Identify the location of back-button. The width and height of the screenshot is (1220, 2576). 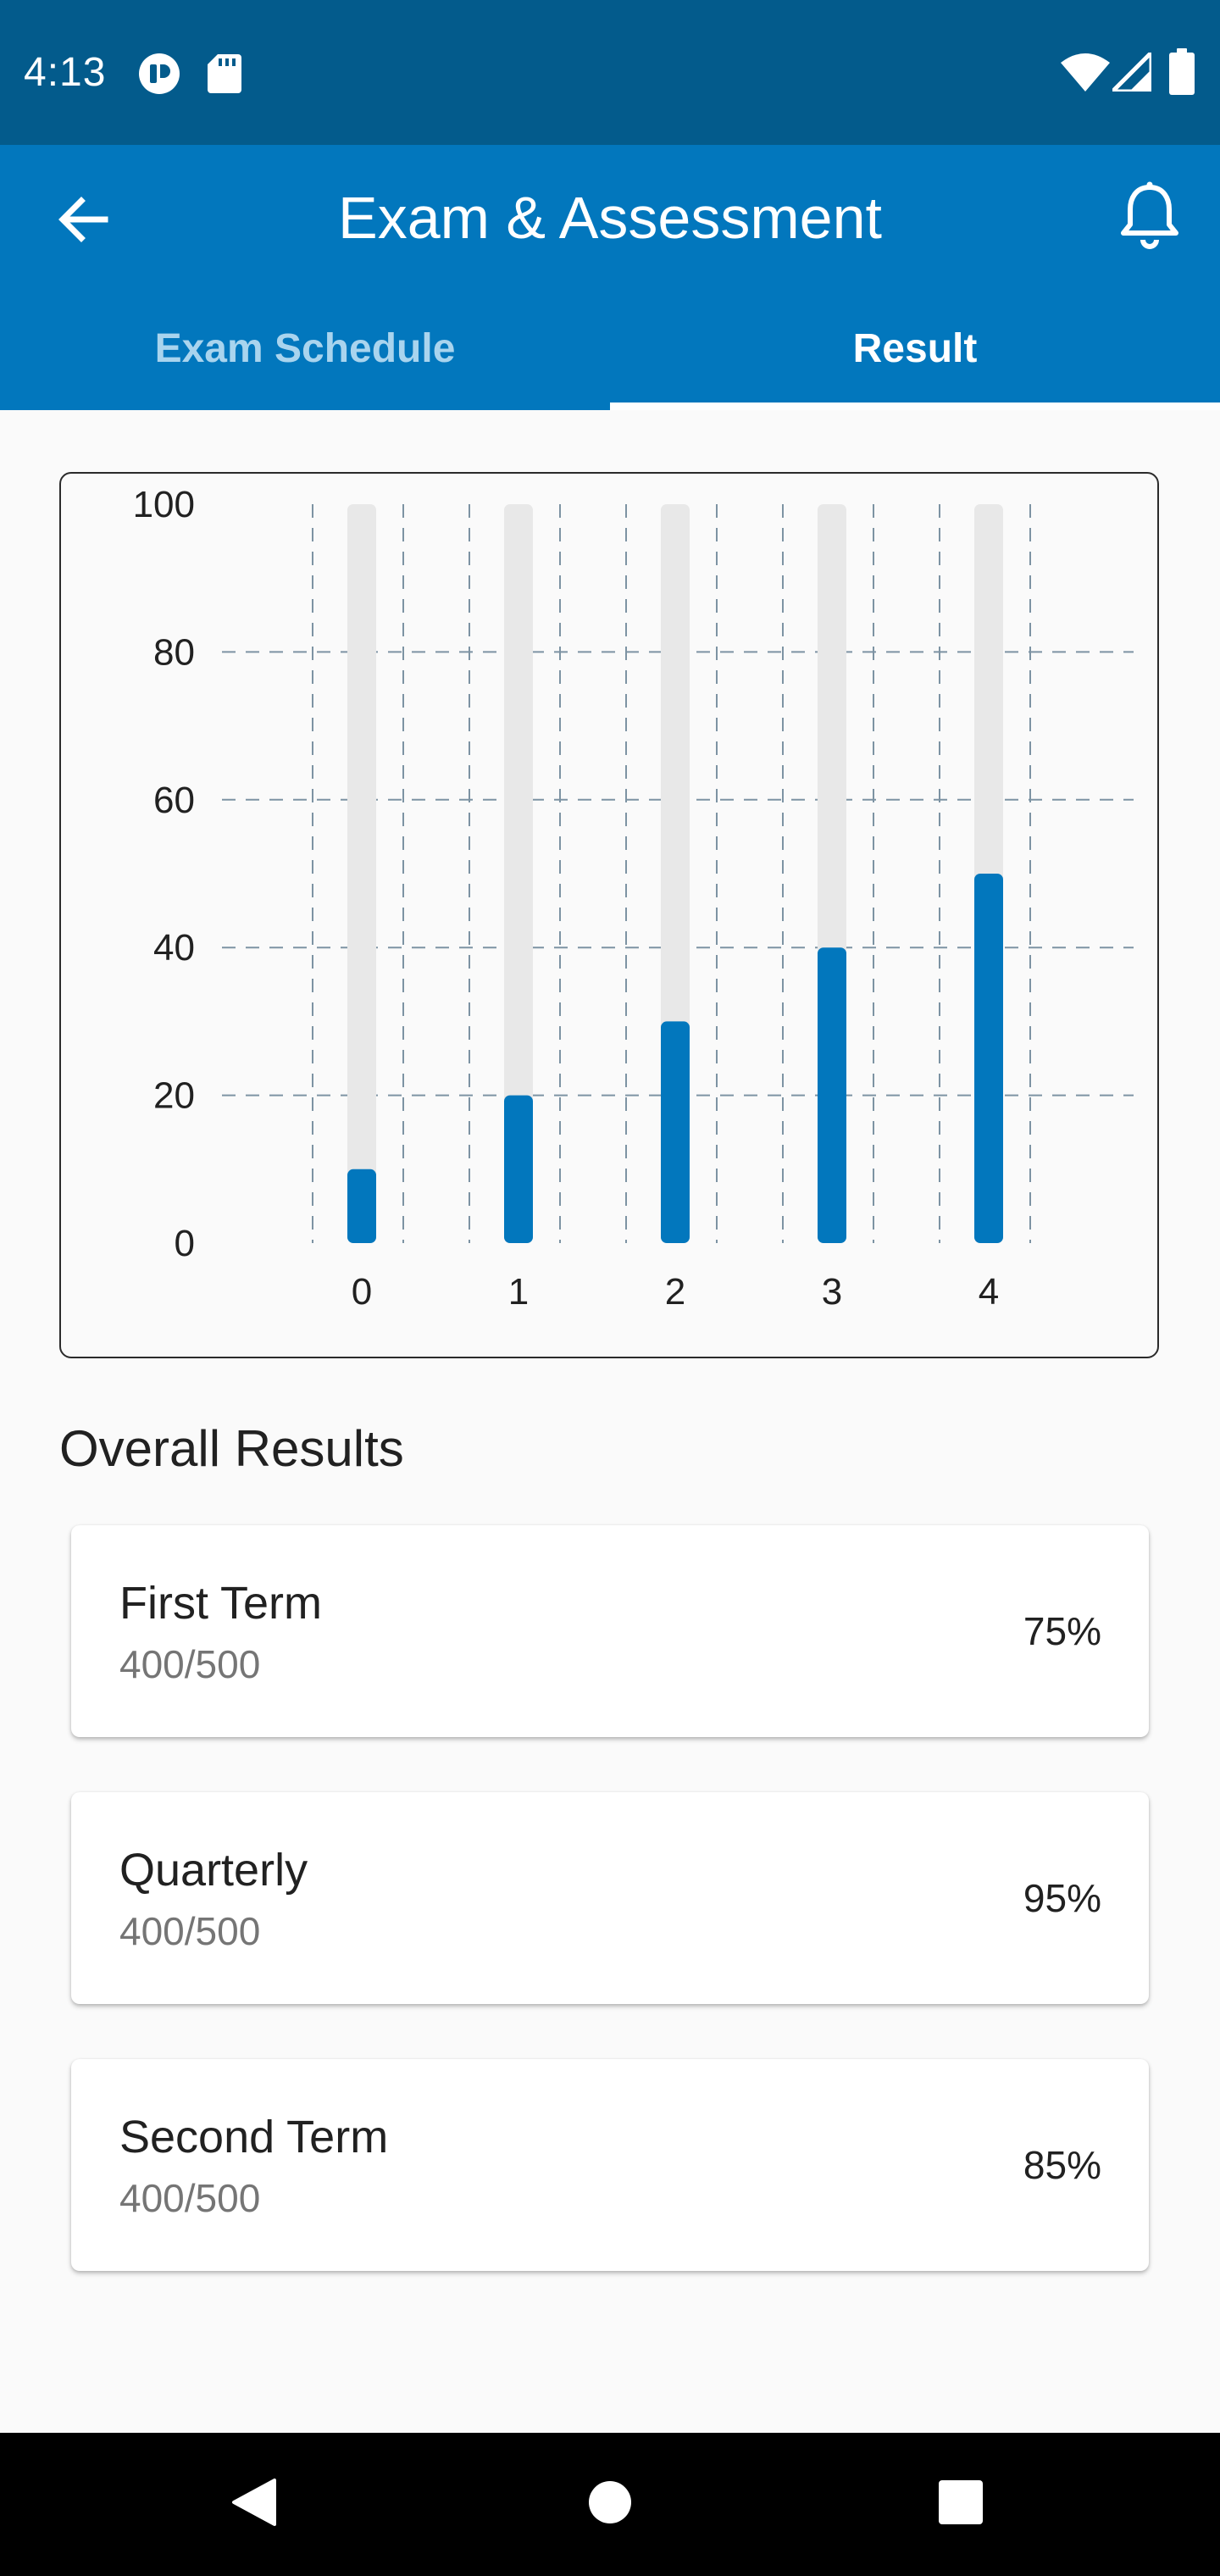
(83, 221).